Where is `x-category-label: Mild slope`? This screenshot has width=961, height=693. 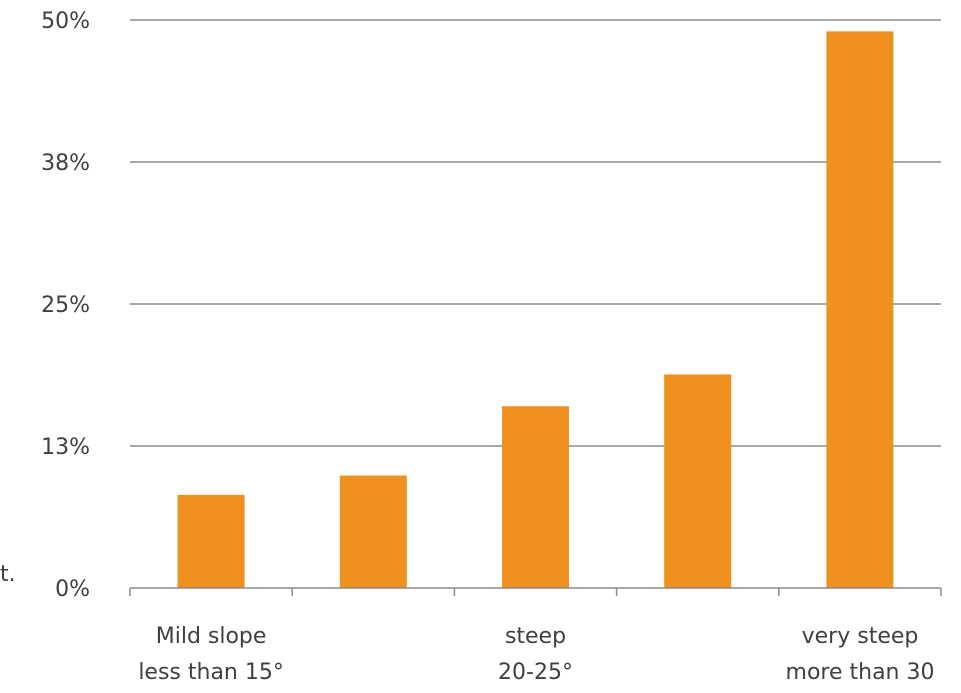 x-category-label: Mild slope is located at coordinates (211, 636).